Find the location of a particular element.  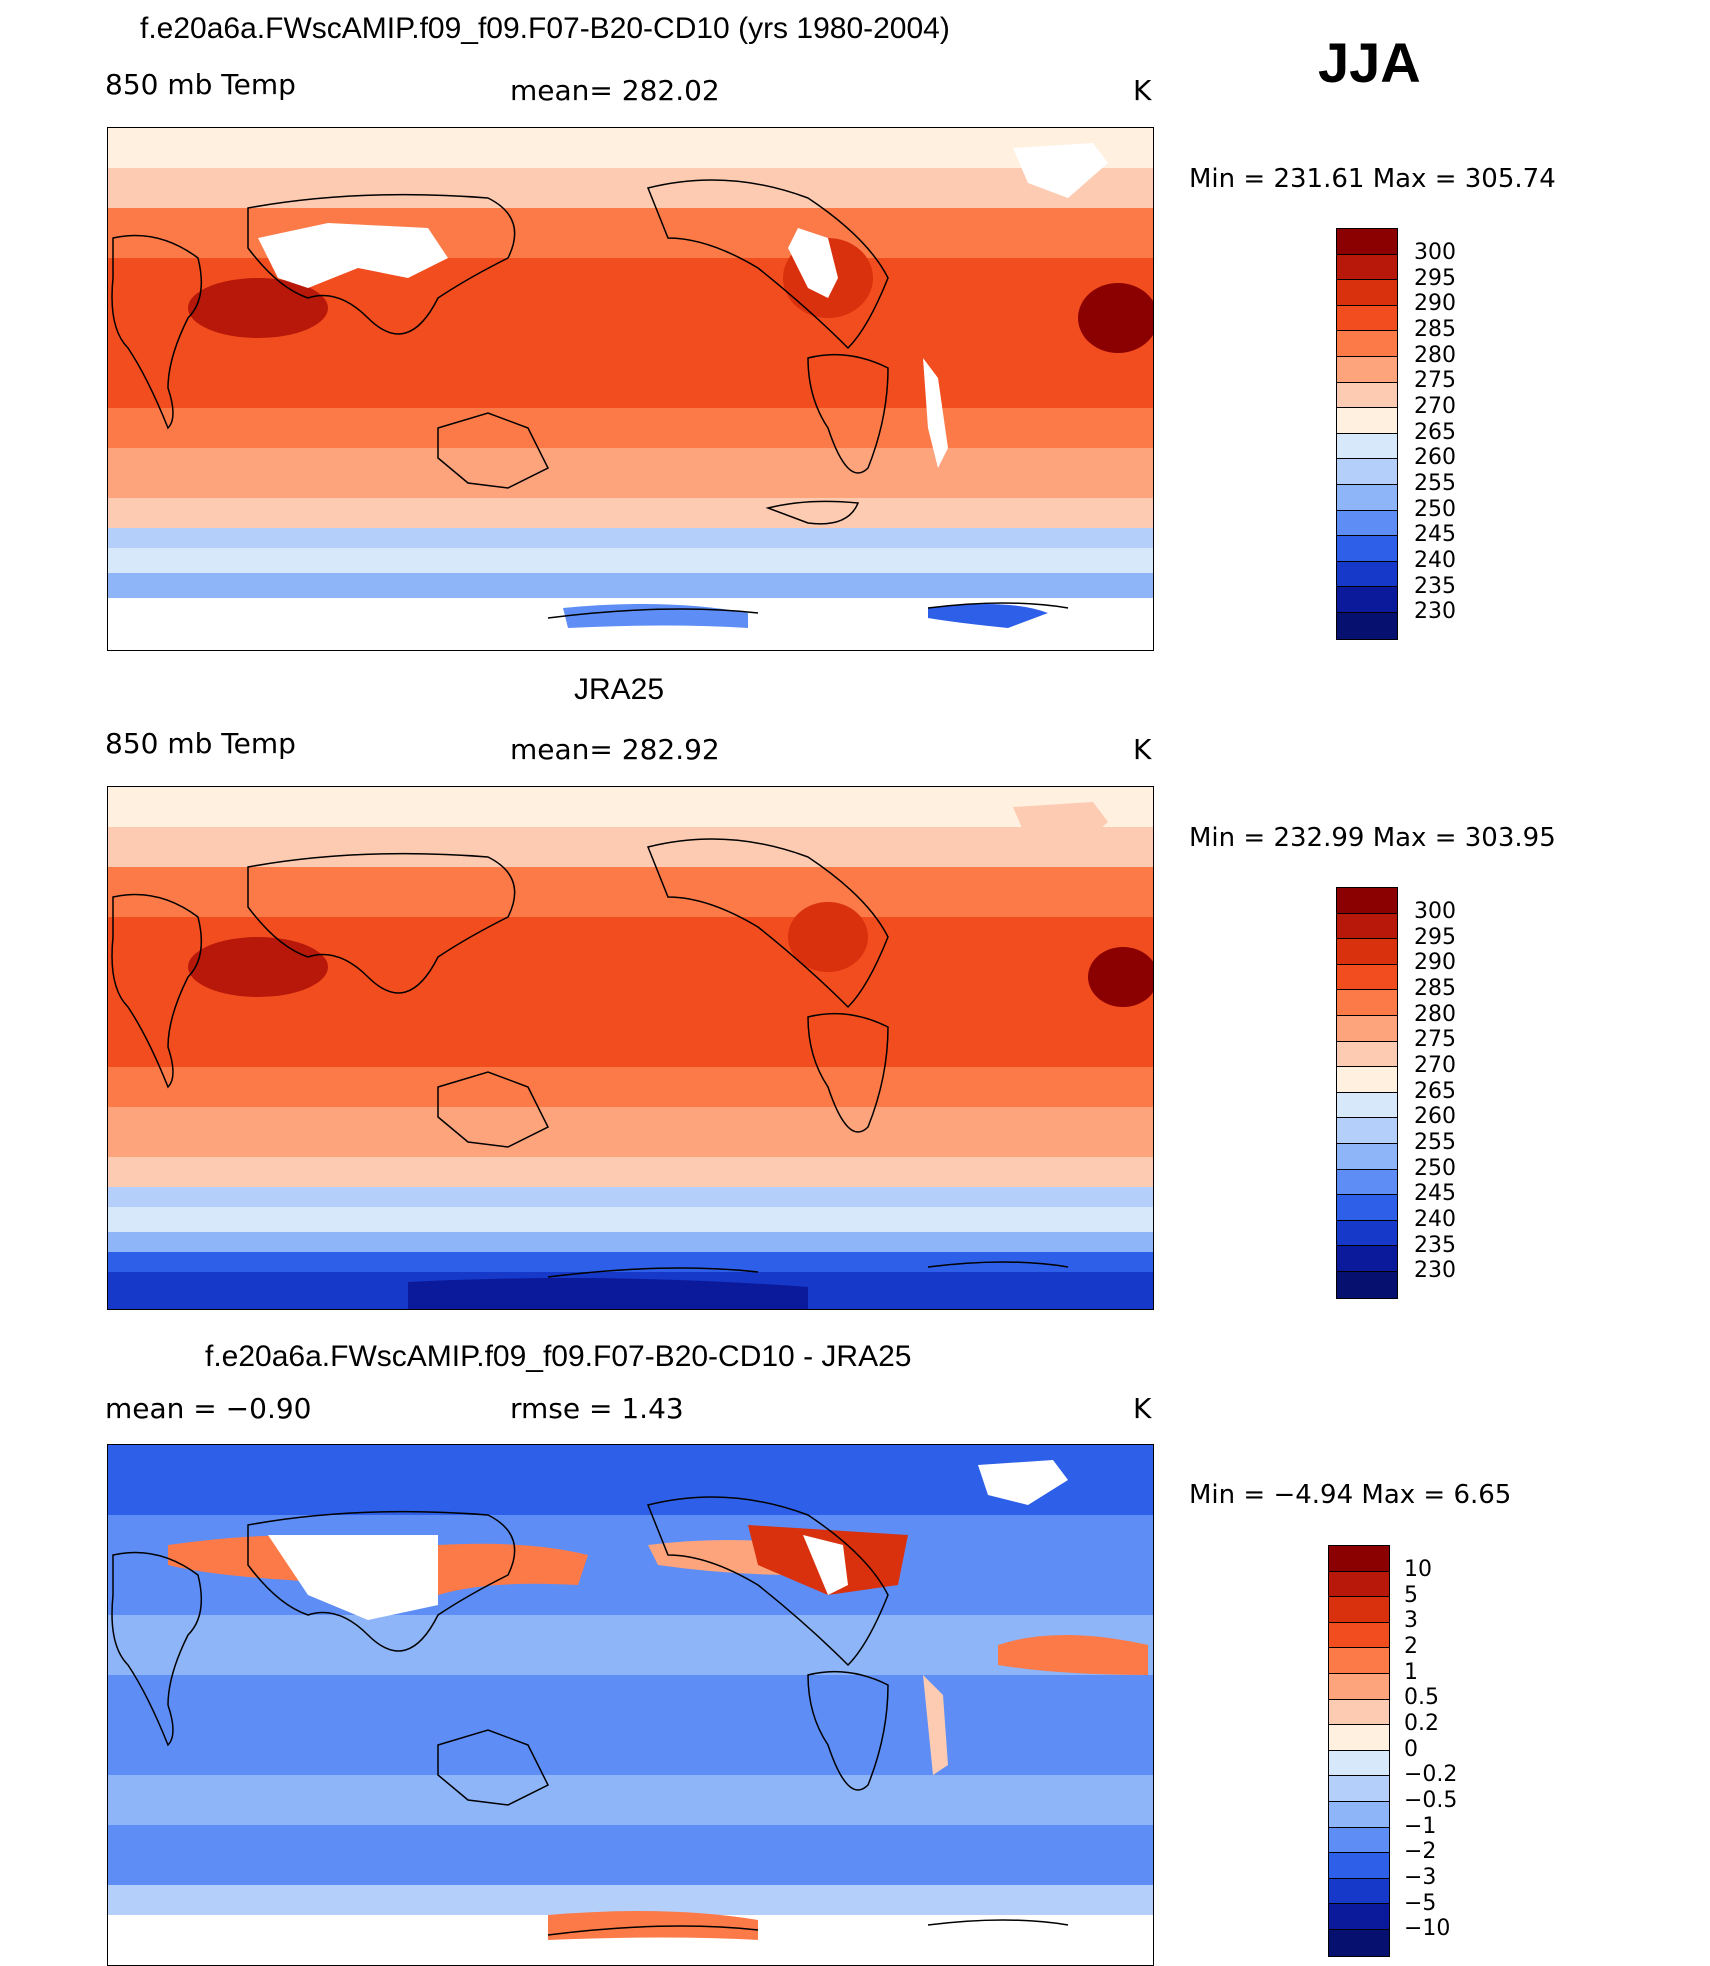

panel-obs-units: K is located at coordinates (1142, 749).